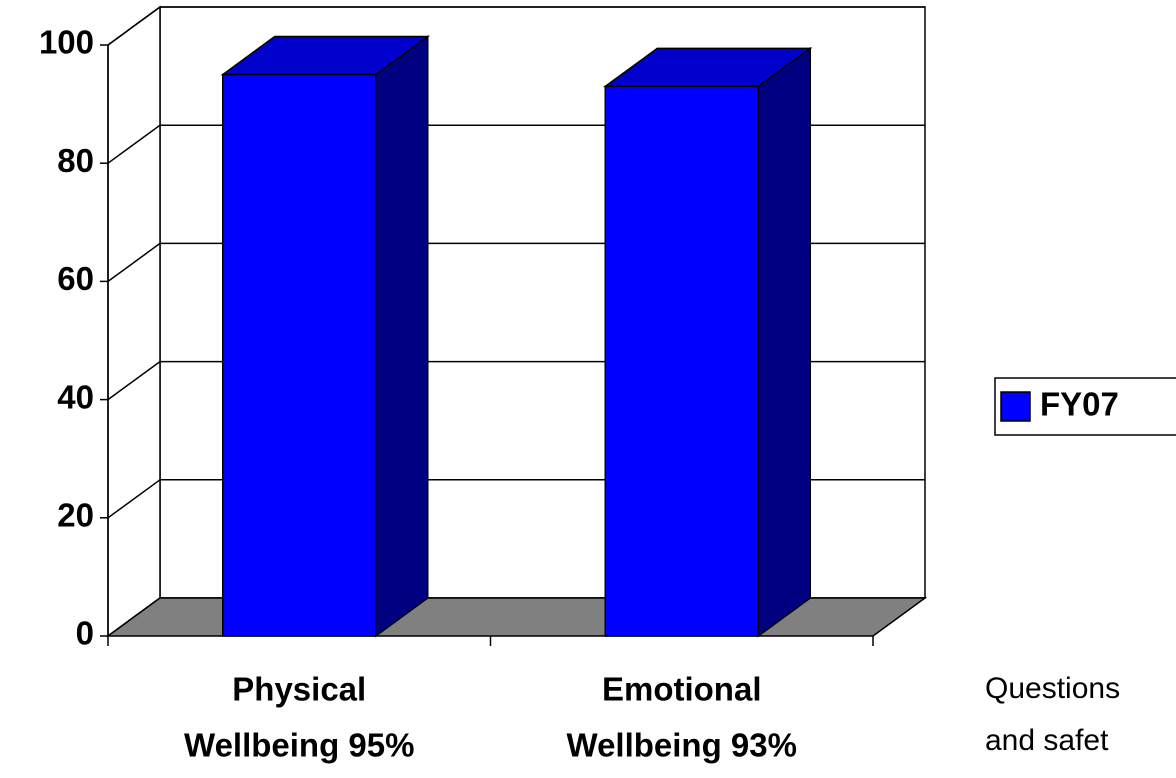 The width and height of the screenshot is (1176, 778). I want to click on x-tick-label: Wellbeing 95%, so click(299, 745).